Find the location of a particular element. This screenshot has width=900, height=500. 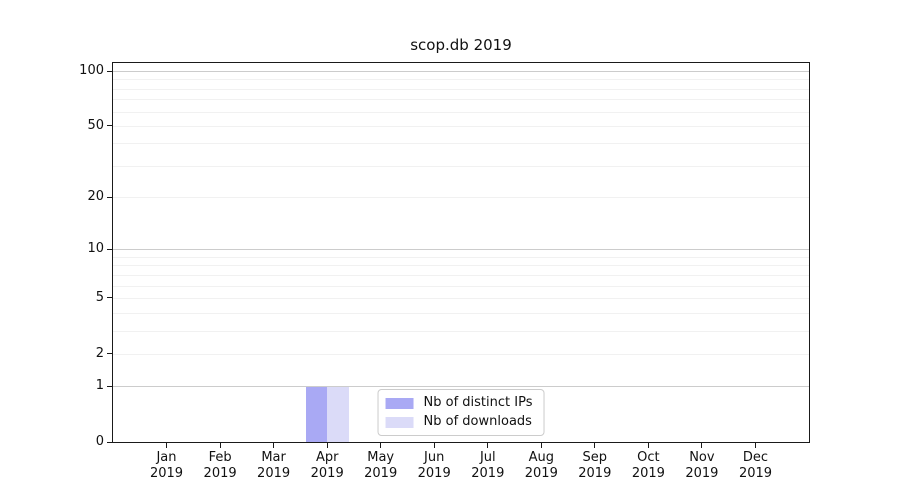

bar-downloads-apr is located at coordinates (338, 414).